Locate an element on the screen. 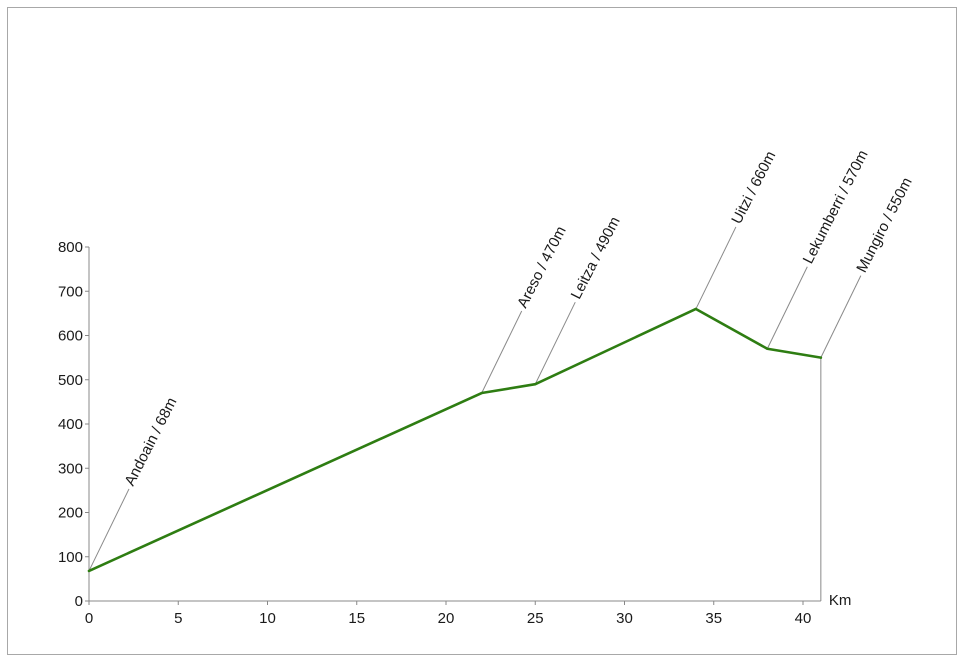  y-tick-label: 100 is located at coordinates (70, 557).